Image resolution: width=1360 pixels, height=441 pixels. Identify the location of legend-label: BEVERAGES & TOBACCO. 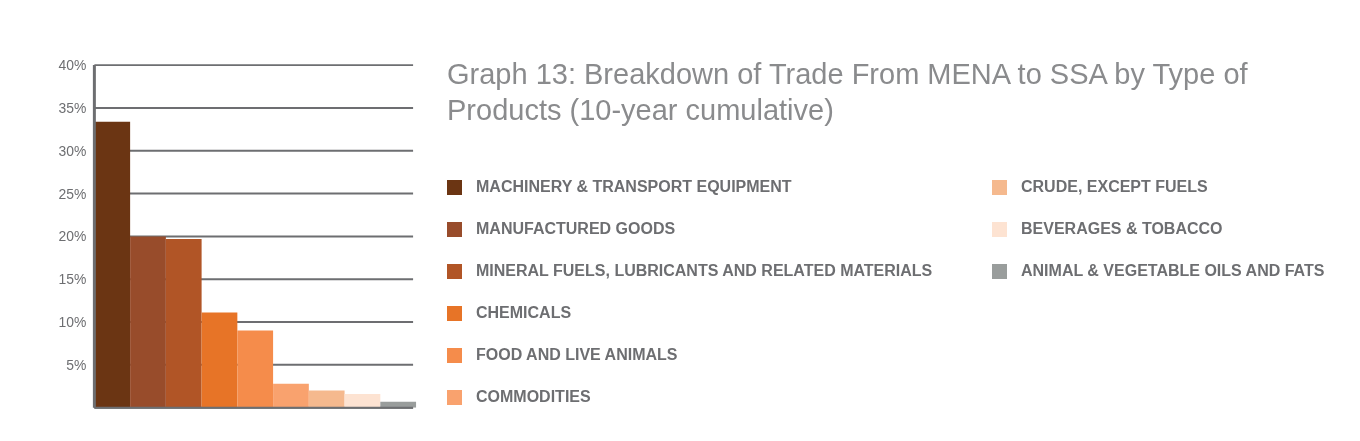
(1122, 229).